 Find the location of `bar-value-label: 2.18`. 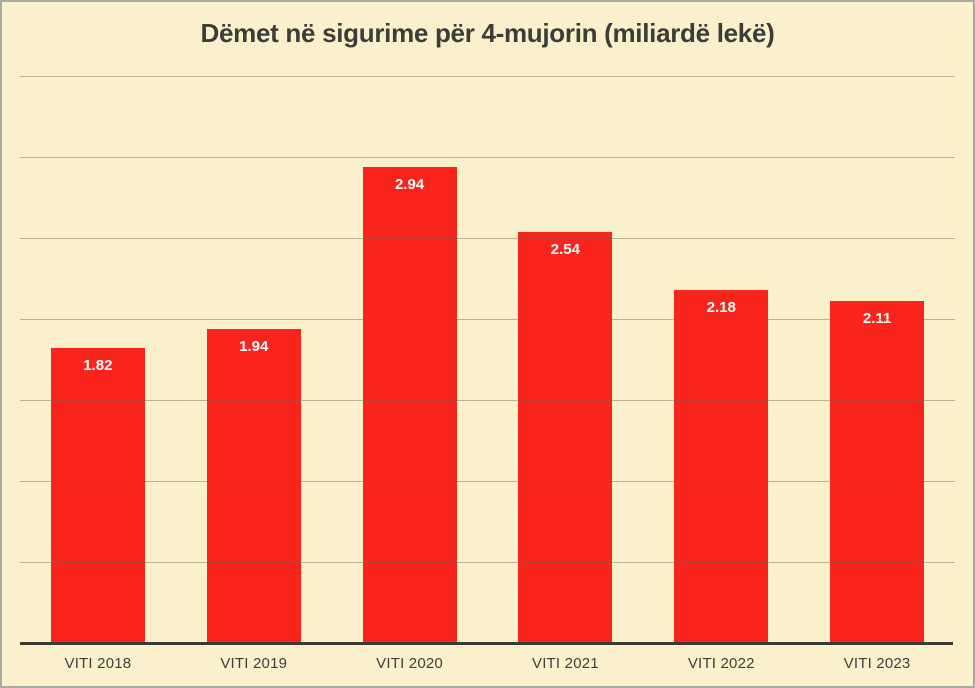

bar-value-label: 2.18 is located at coordinates (721, 307).